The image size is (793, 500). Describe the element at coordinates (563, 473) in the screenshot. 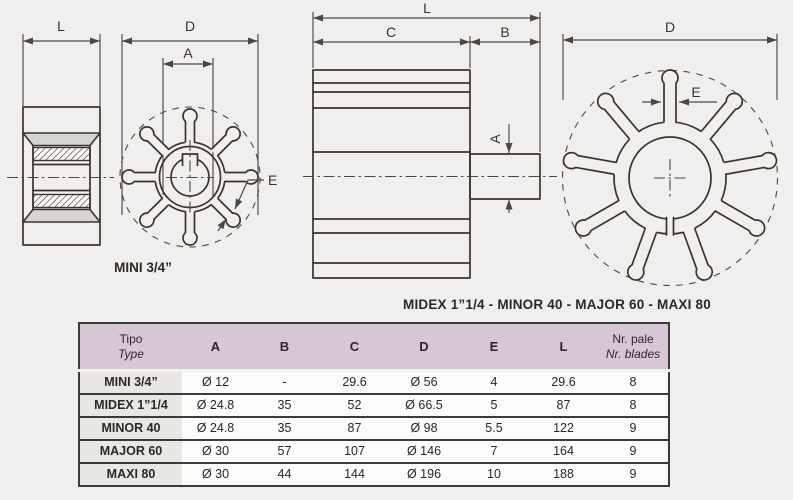

I see `cell: 188` at that location.